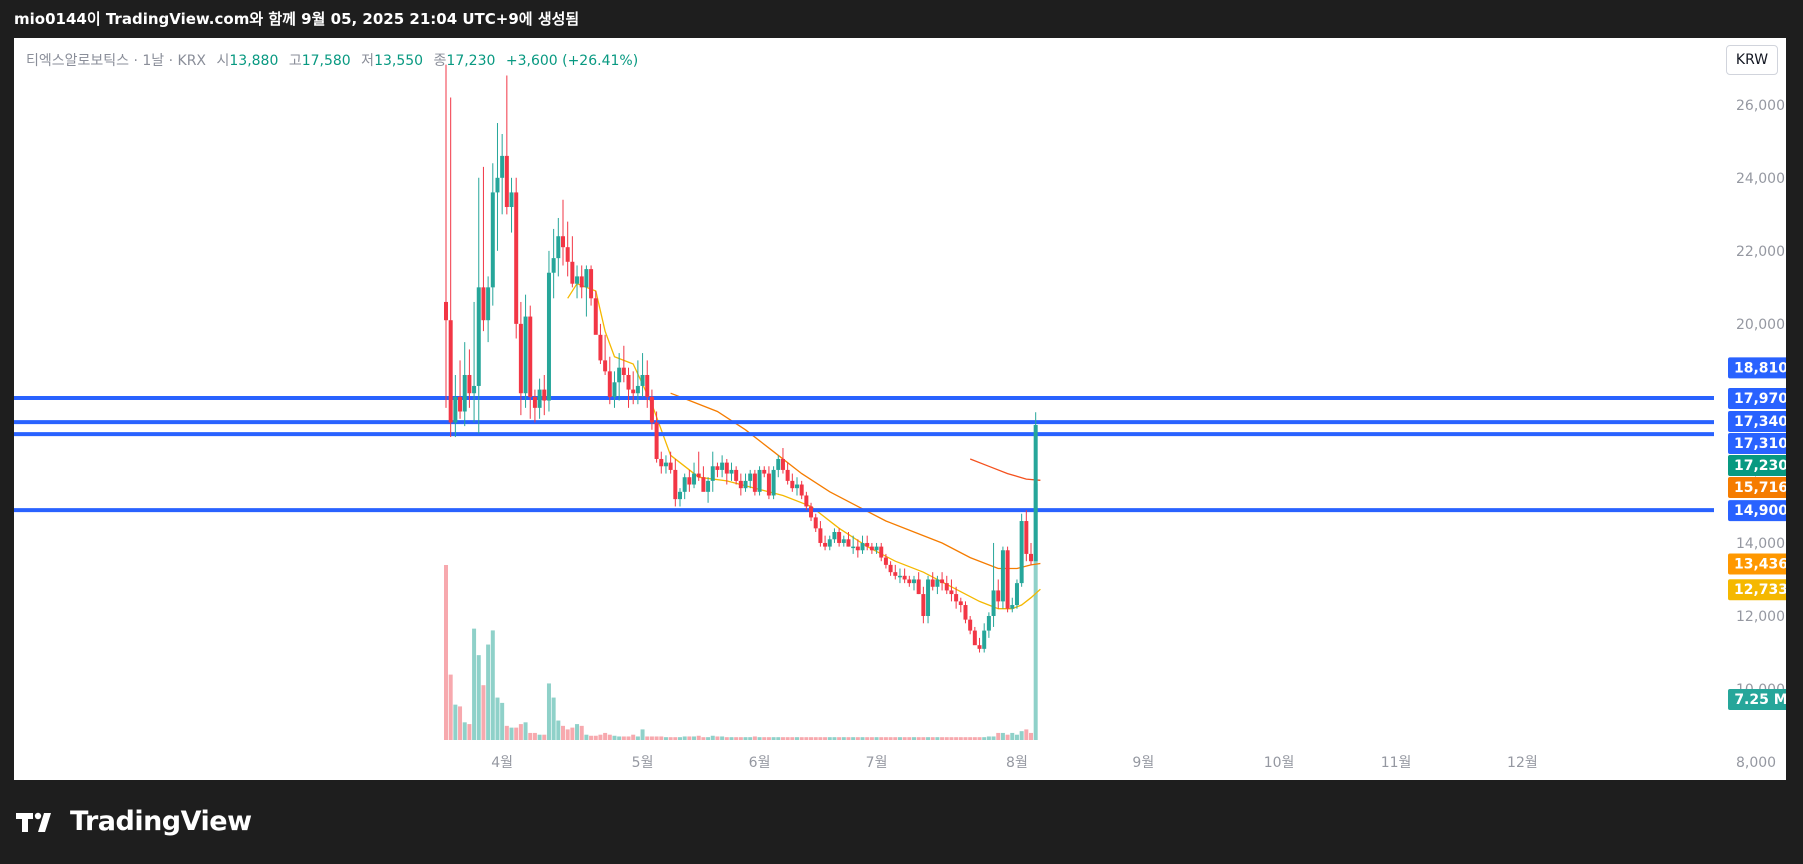 This screenshot has width=1803, height=864. What do you see at coordinates (440, 61) in the screenshot?
I see `close-label: 종` at bounding box center [440, 61].